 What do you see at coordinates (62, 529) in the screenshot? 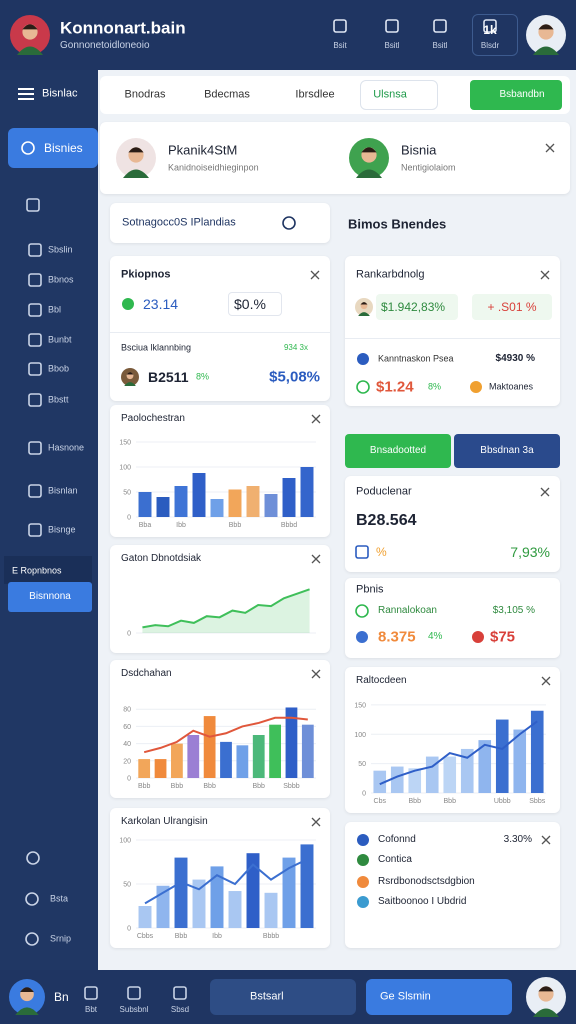
I see `sidebar-item: Bisnge` at bounding box center [62, 529].